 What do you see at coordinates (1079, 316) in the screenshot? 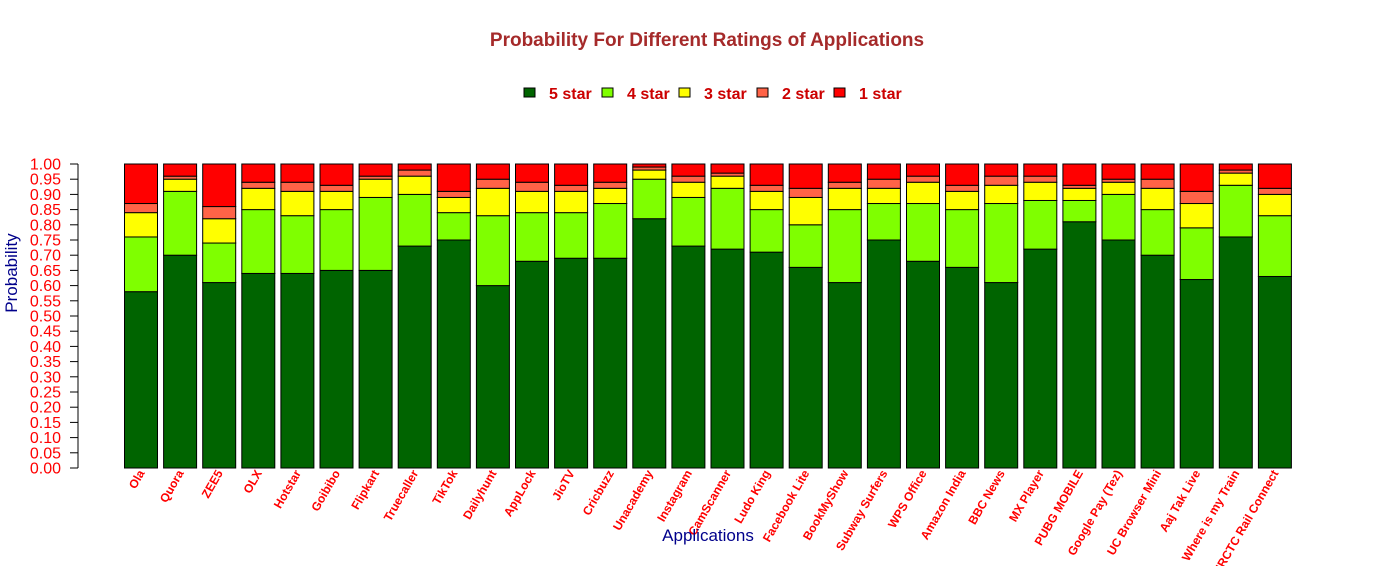
I see `bar-pubg-mobile` at bounding box center [1079, 316].